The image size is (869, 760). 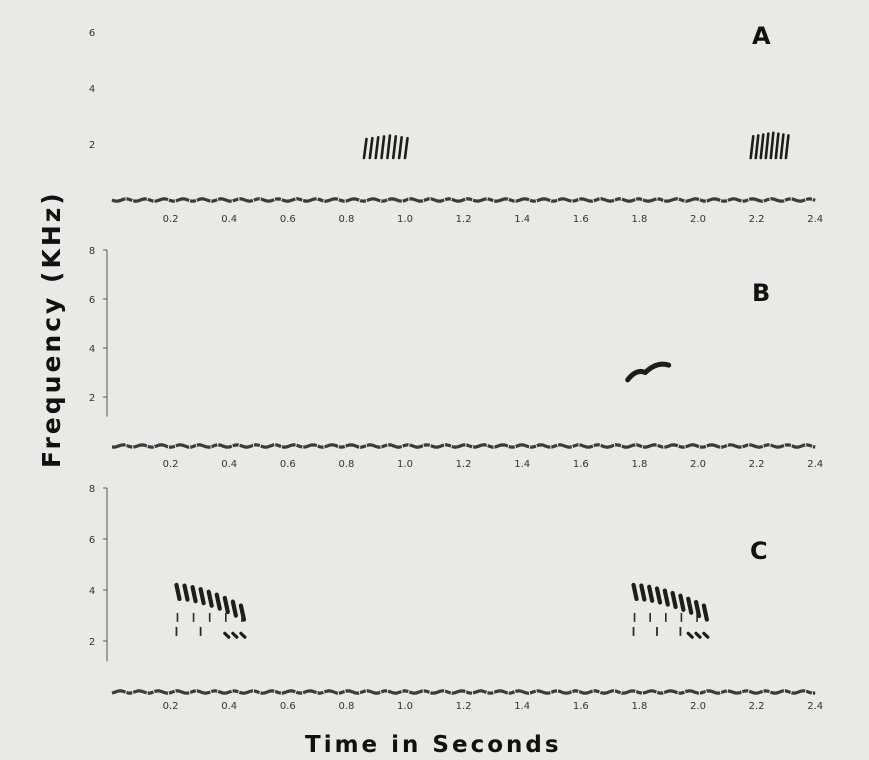 What do you see at coordinates (433, 745) in the screenshot?
I see `x-axis-label: Time in Seconds` at bounding box center [433, 745].